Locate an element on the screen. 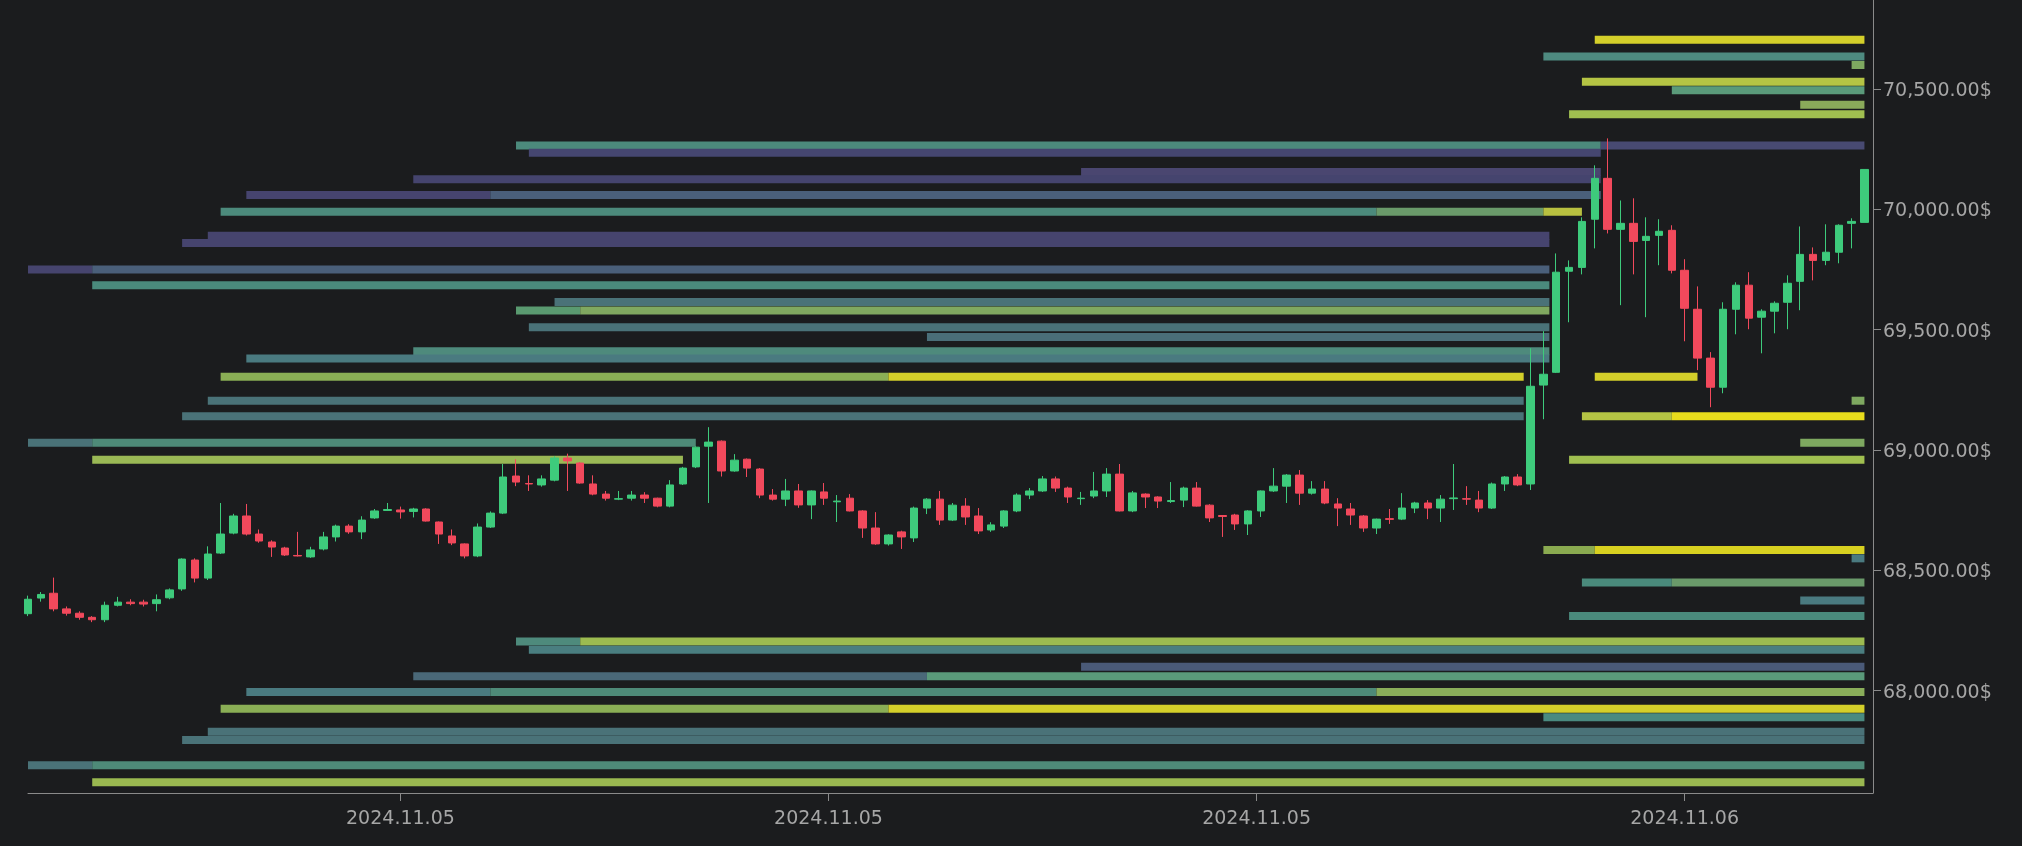 The width and height of the screenshot is (2022, 846). y-tick-label: 68,000.00$ is located at coordinates (1937, 690).